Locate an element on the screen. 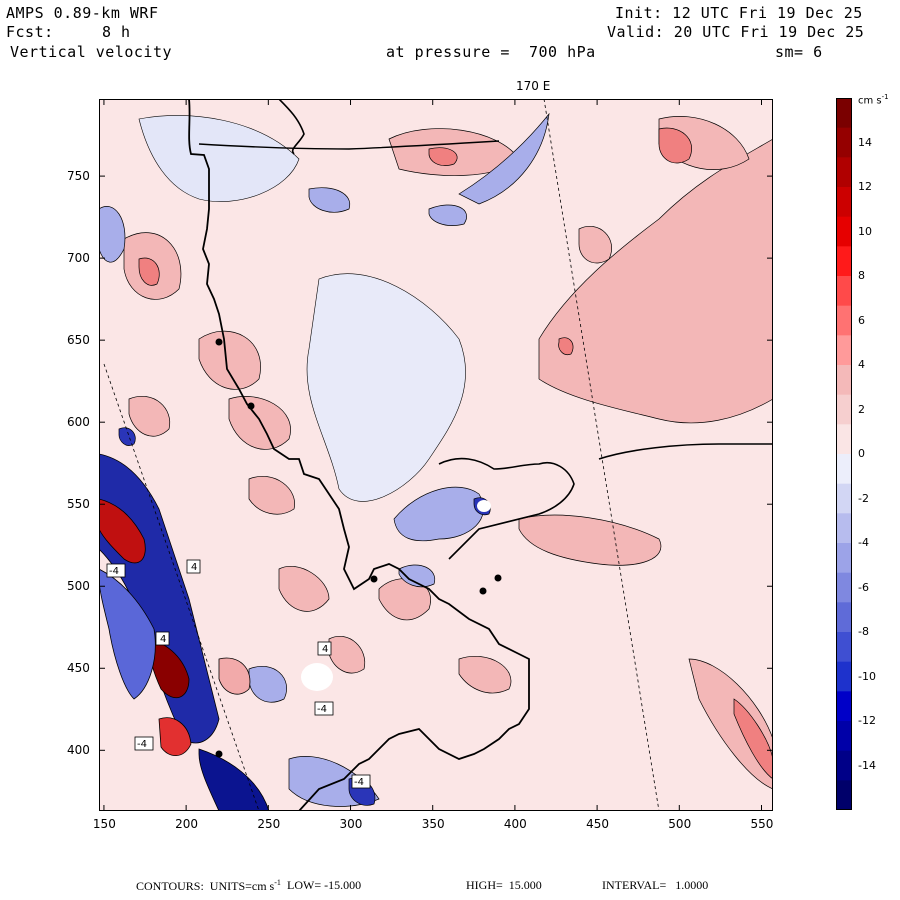 This screenshot has height=900, width=900. y-tick-label: 600 is located at coordinates (78, 422).